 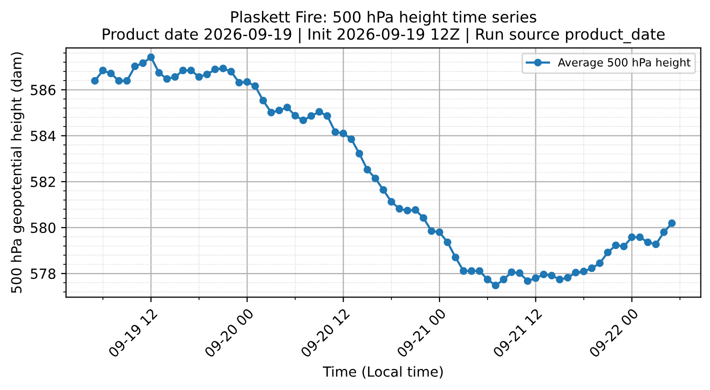 I want to click on y-tick-label: 586, so click(x=43, y=90).